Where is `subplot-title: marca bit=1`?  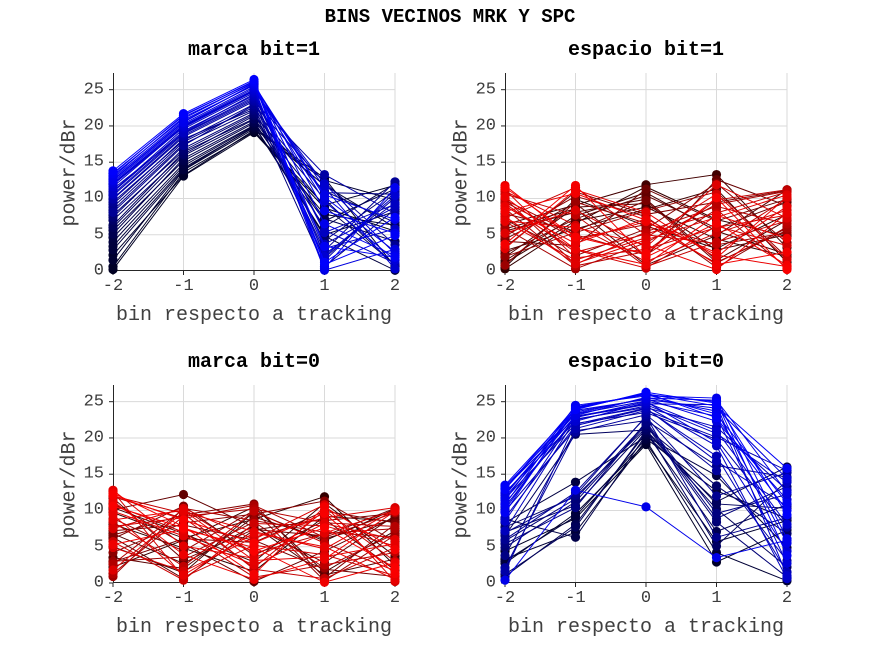 subplot-title: marca bit=1 is located at coordinates (254, 50).